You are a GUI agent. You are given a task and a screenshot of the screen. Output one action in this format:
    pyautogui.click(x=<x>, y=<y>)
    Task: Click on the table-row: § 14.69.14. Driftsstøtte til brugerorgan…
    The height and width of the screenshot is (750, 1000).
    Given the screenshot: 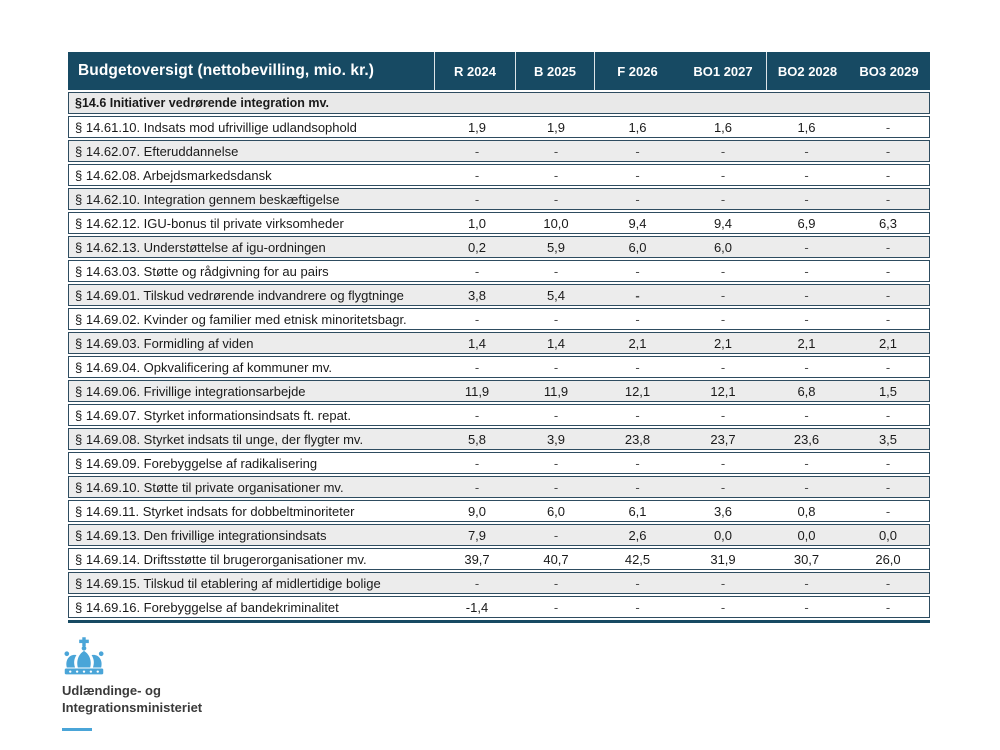 What is the action you would take?
    pyautogui.click(x=499, y=559)
    